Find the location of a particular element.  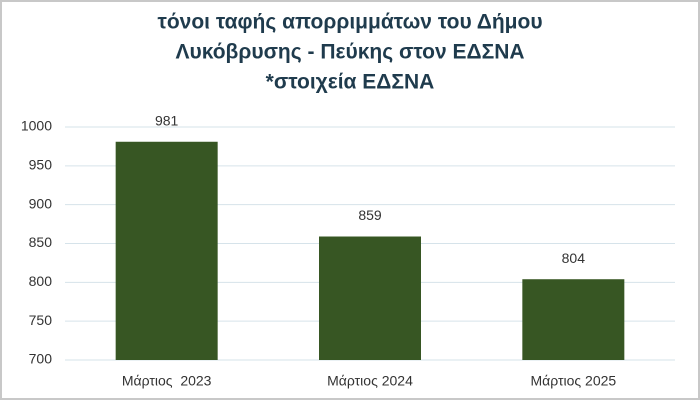

chart-title: *στοιχεία ΕΔΣΝΑ is located at coordinates (350, 82).